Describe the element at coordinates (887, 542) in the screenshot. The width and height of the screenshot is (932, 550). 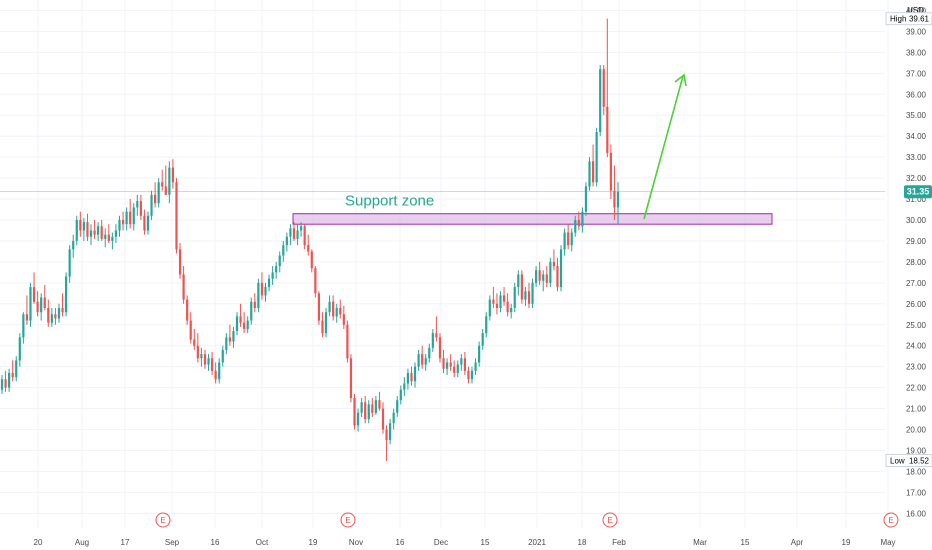
I see `x-tick-label: May` at that location.